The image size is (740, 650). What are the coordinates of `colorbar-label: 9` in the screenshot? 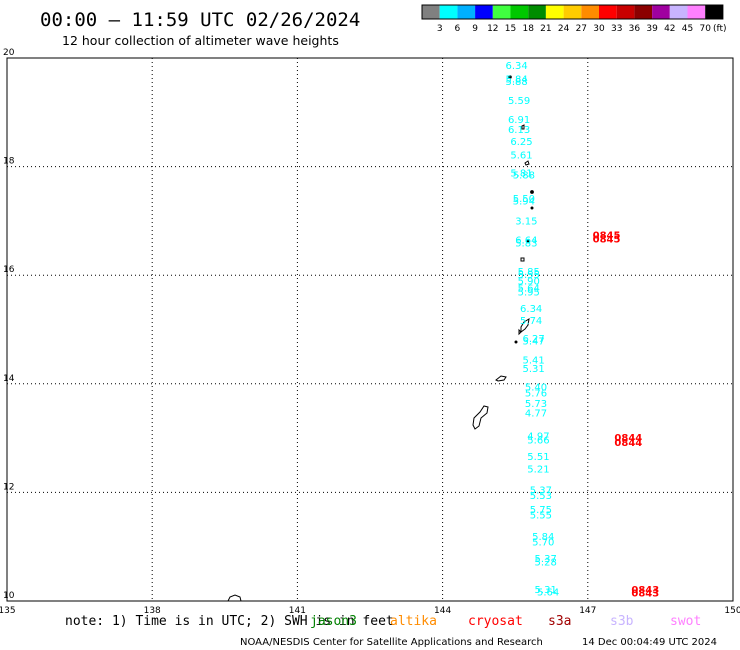 It's located at (475, 29).